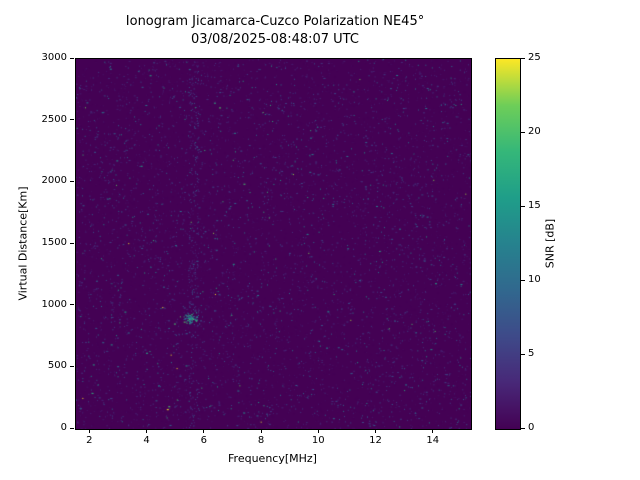 The image size is (640, 480). I want to click on y-tick-label: 3000, so click(54, 57).